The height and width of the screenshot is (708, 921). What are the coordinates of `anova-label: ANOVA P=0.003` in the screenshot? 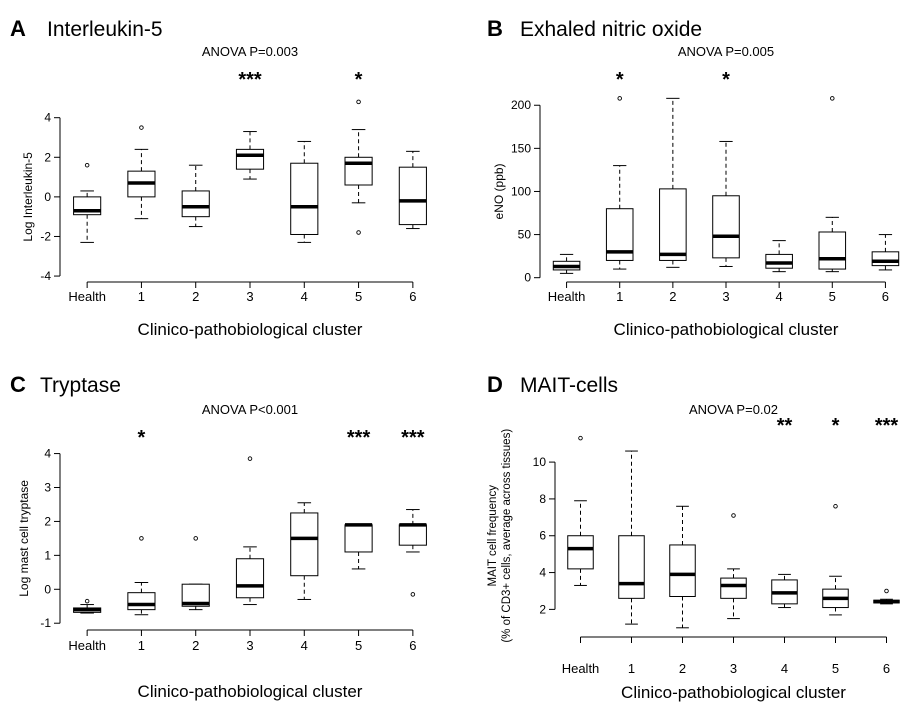 It's located at (250, 51).